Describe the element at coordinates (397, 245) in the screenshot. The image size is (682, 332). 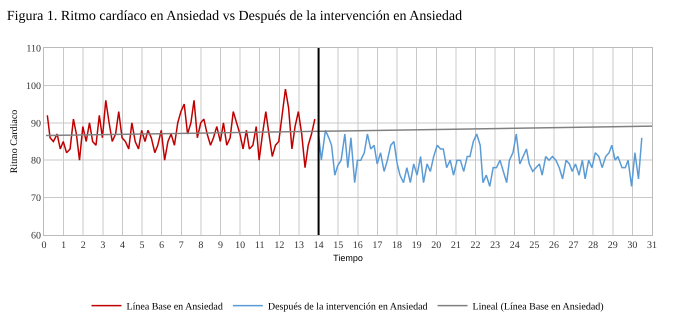
I see `x-tick-label: 18` at that location.